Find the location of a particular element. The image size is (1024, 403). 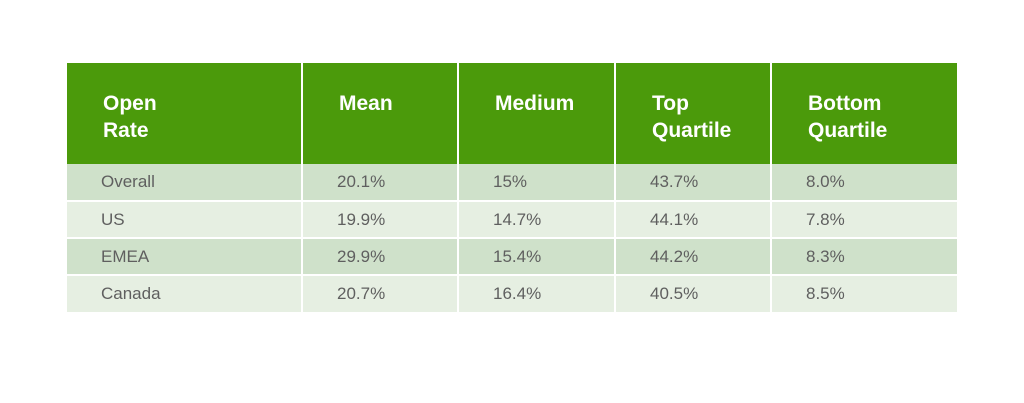

cell-emea-mean: 29.9% is located at coordinates (380, 256).